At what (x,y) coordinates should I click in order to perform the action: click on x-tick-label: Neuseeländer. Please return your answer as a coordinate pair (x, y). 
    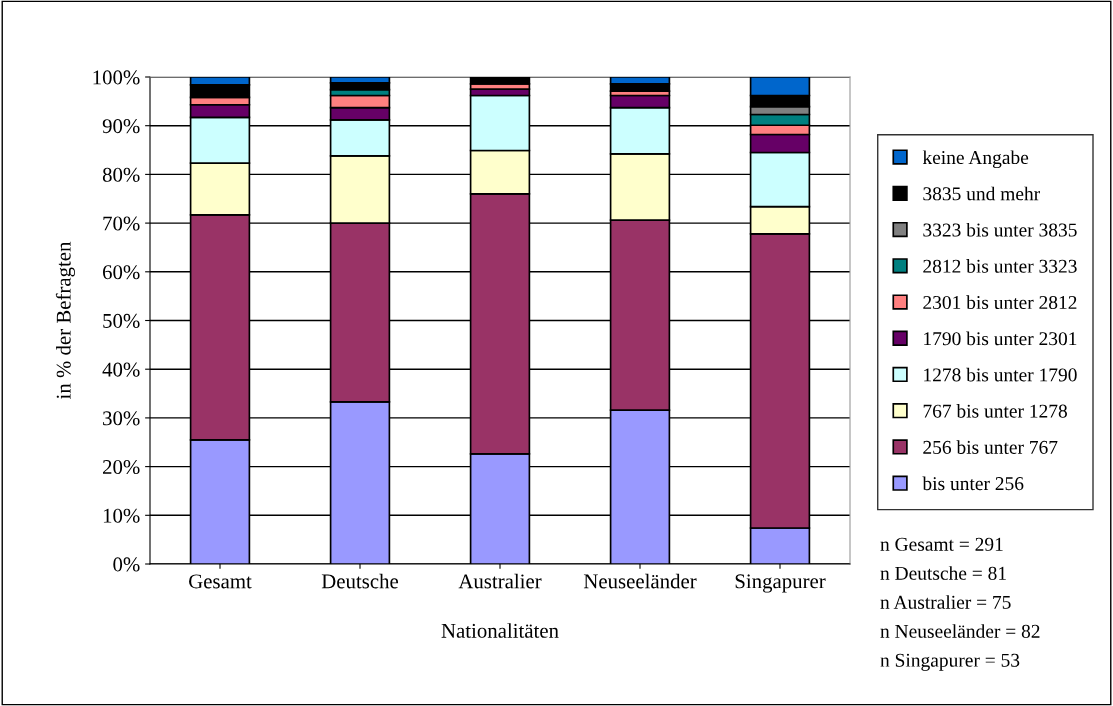
    Looking at the image, I should click on (640, 581).